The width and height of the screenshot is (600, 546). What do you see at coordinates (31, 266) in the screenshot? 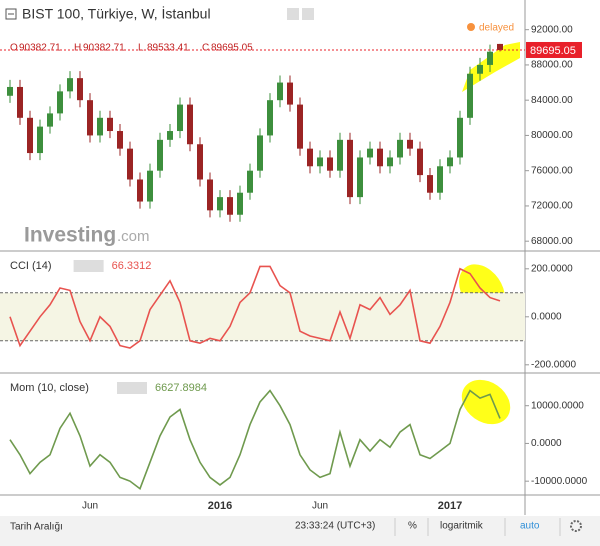
I see `indicator-name: CCI (14)` at bounding box center [31, 266].